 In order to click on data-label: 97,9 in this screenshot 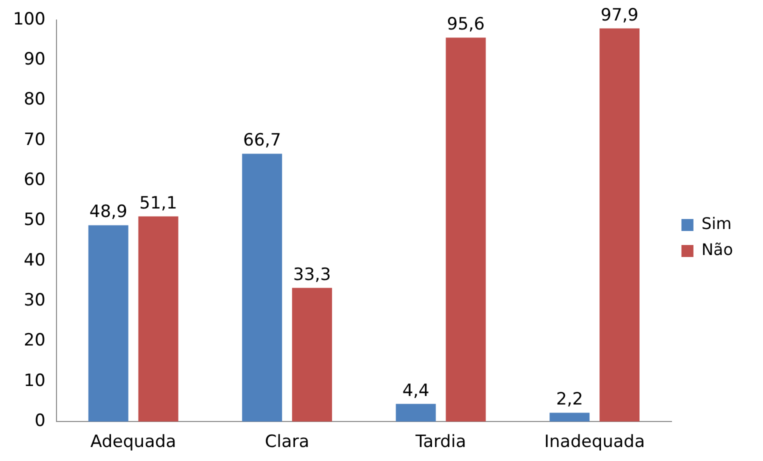, I will do `click(619, 15)`.